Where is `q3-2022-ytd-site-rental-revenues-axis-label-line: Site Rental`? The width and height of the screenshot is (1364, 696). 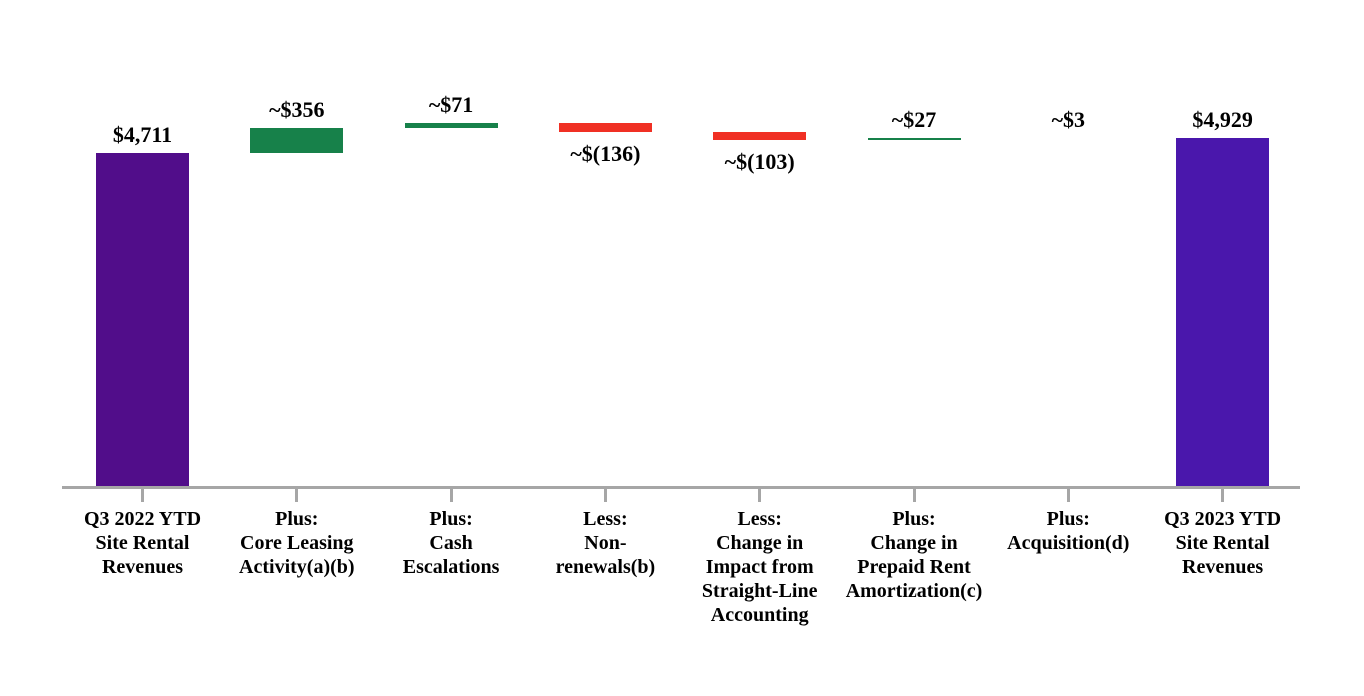 q3-2022-ytd-site-rental-revenues-axis-label-line: Site Rental is located at coordinates (142, 543).